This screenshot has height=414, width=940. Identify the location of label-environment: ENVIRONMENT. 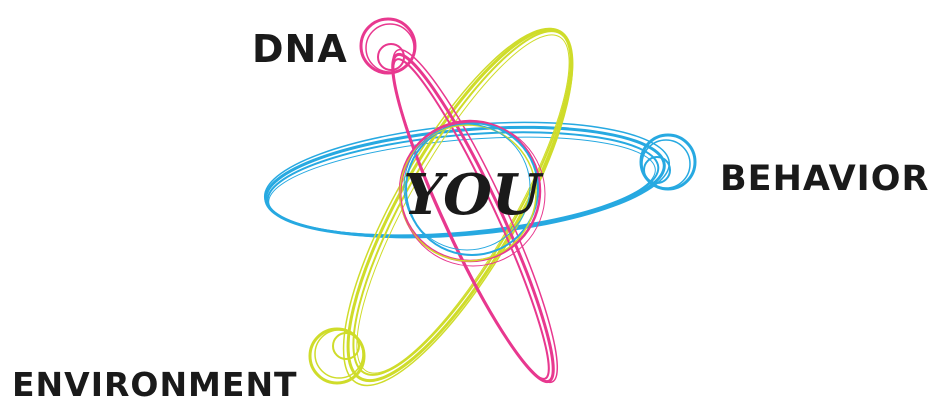
(155, 384).